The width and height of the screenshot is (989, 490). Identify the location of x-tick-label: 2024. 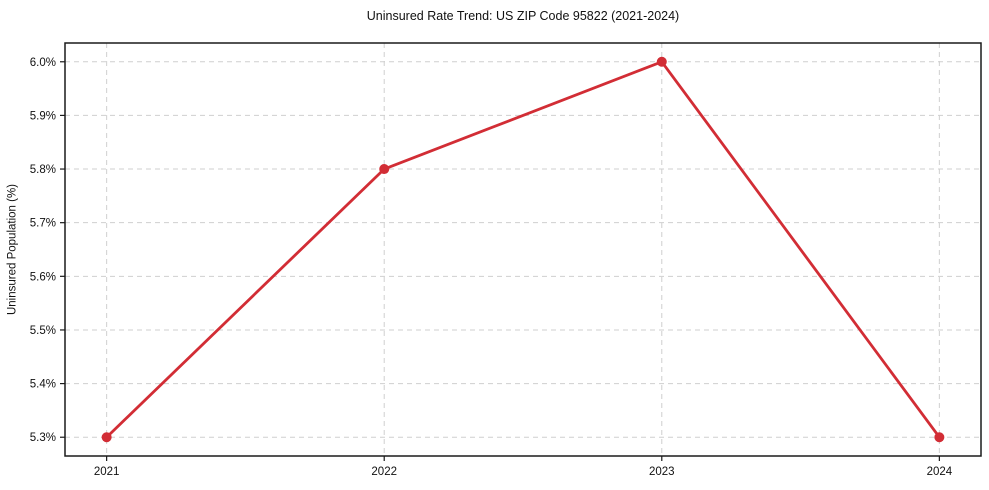
(940, 472).